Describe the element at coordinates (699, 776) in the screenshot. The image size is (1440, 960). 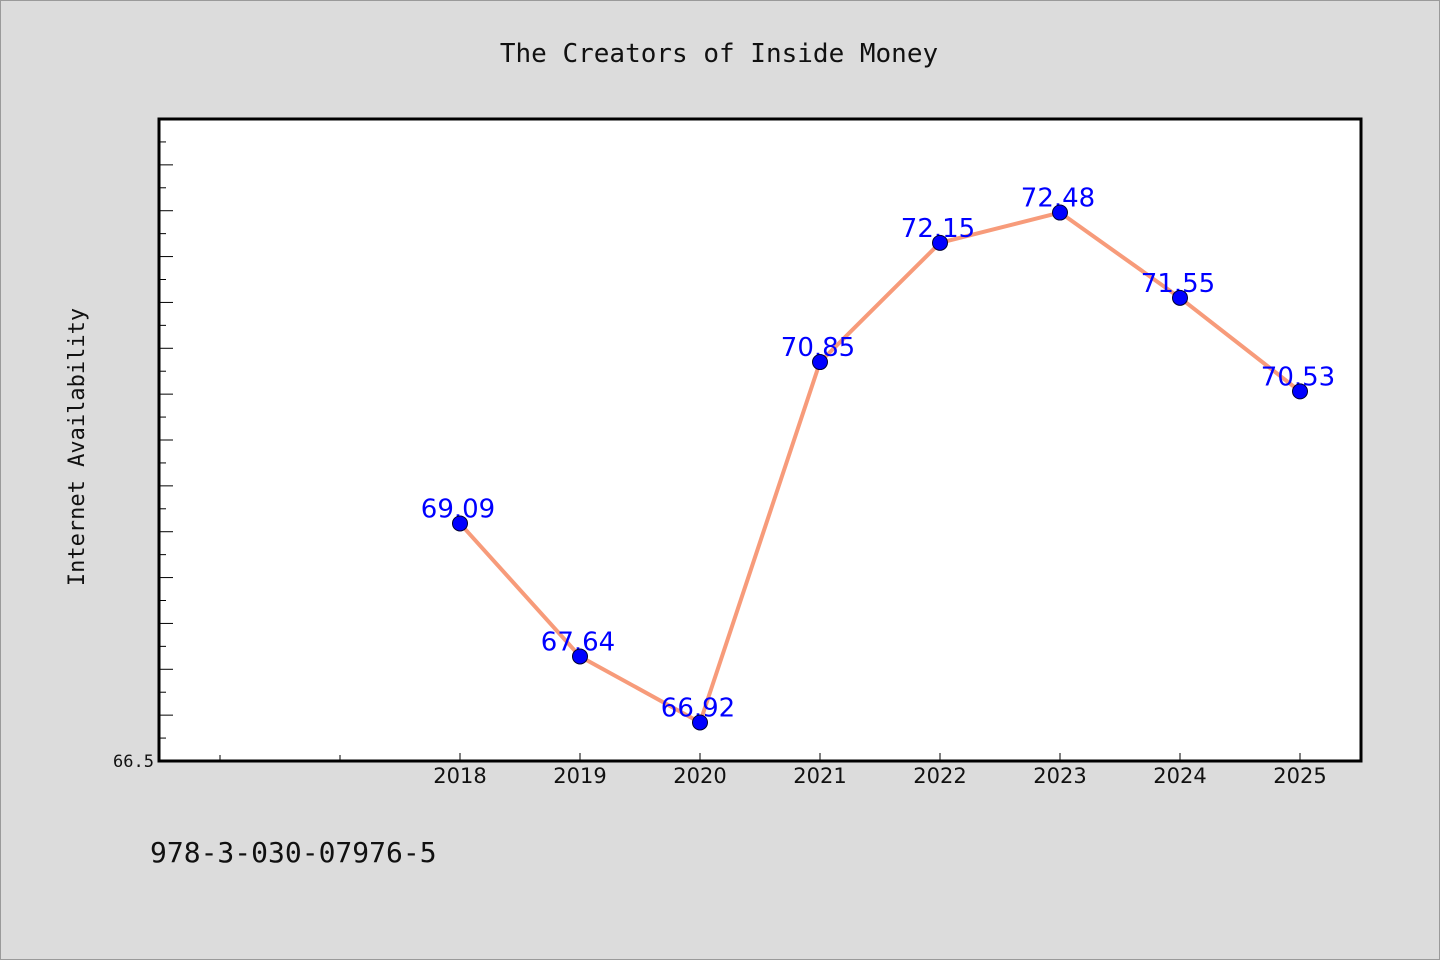
I see `x-tick-label: 2020` at that location.